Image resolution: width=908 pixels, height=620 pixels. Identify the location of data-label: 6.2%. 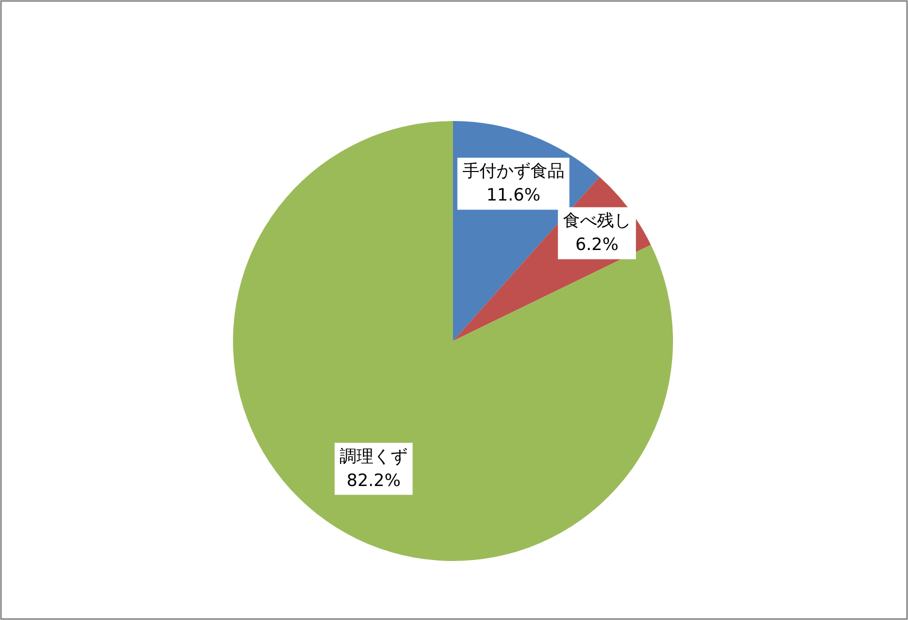
(597, 245).